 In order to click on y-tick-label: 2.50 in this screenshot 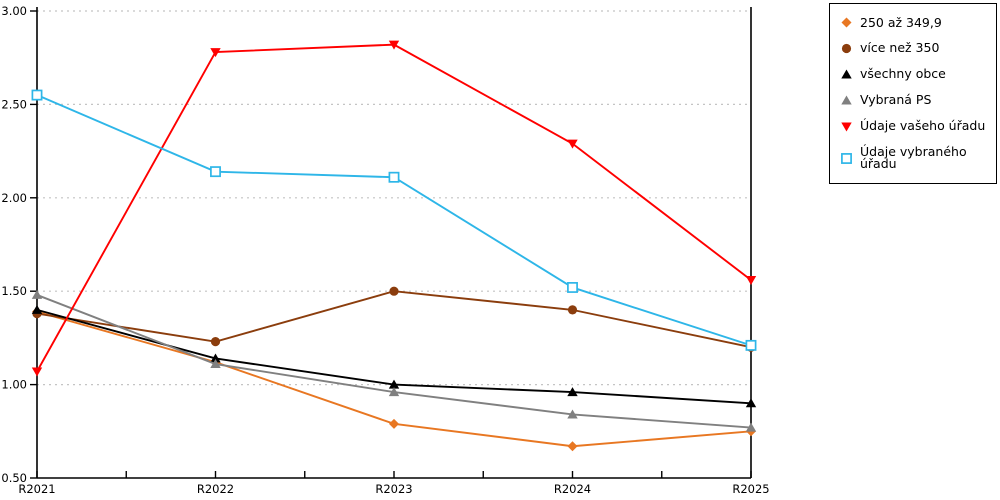, I will do `click(14, 104)`.